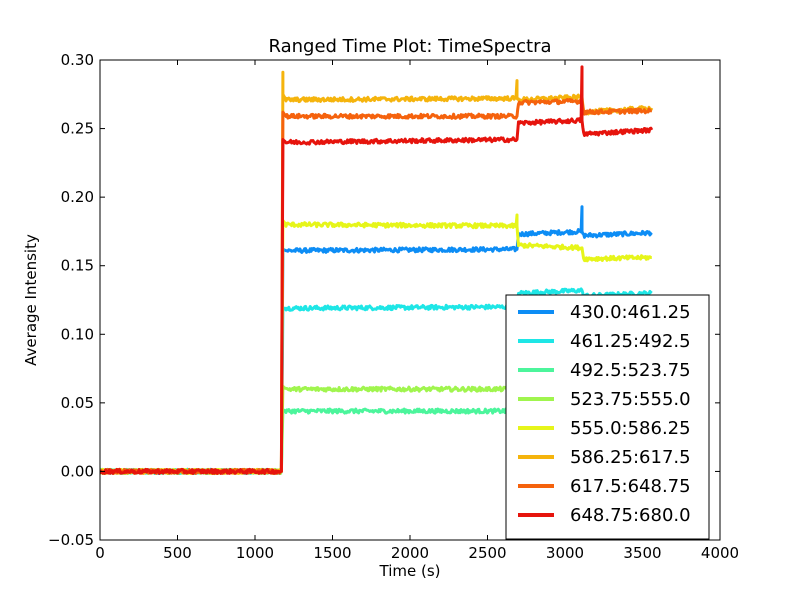 This screenshot has height=600, width=800. Describe the element at coordinates (332, 553) in the screenshot. I see `x-tick-label: 1500` at that location.